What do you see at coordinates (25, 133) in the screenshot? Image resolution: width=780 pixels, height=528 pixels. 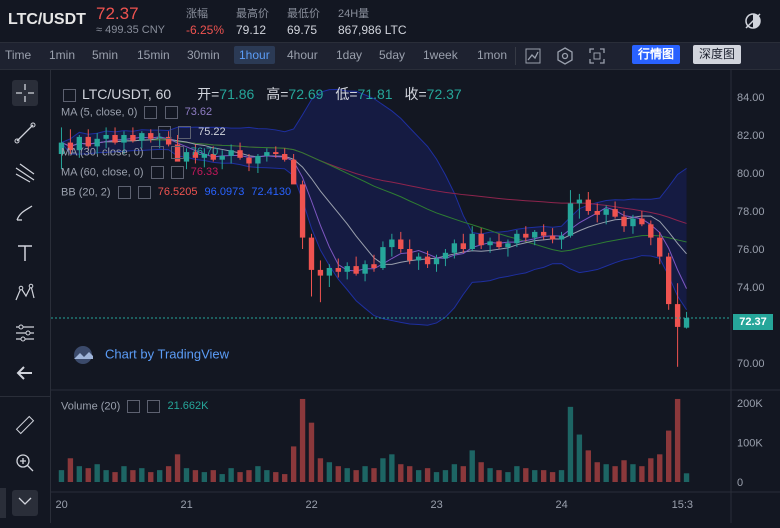 I see `trend-line-icon` at bounding box center [25, 133].